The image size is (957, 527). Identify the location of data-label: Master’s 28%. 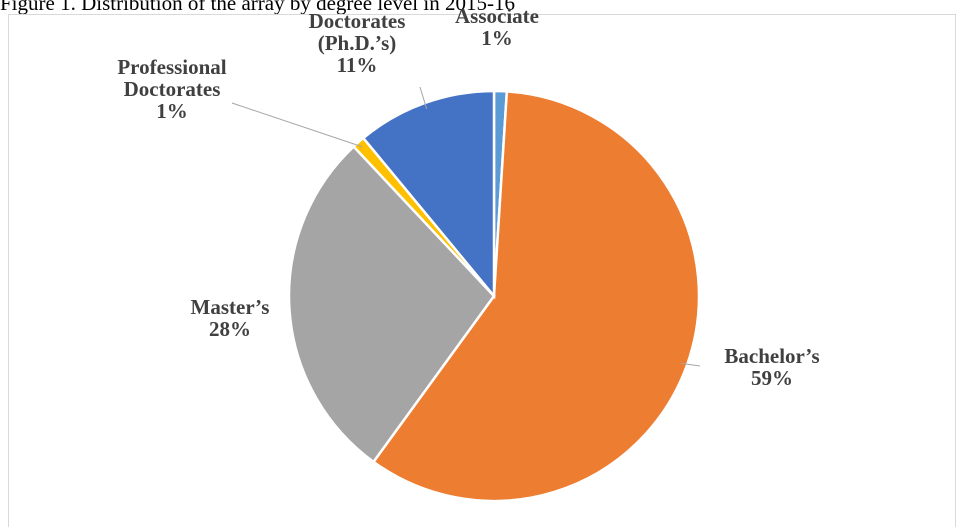
(230, 318).